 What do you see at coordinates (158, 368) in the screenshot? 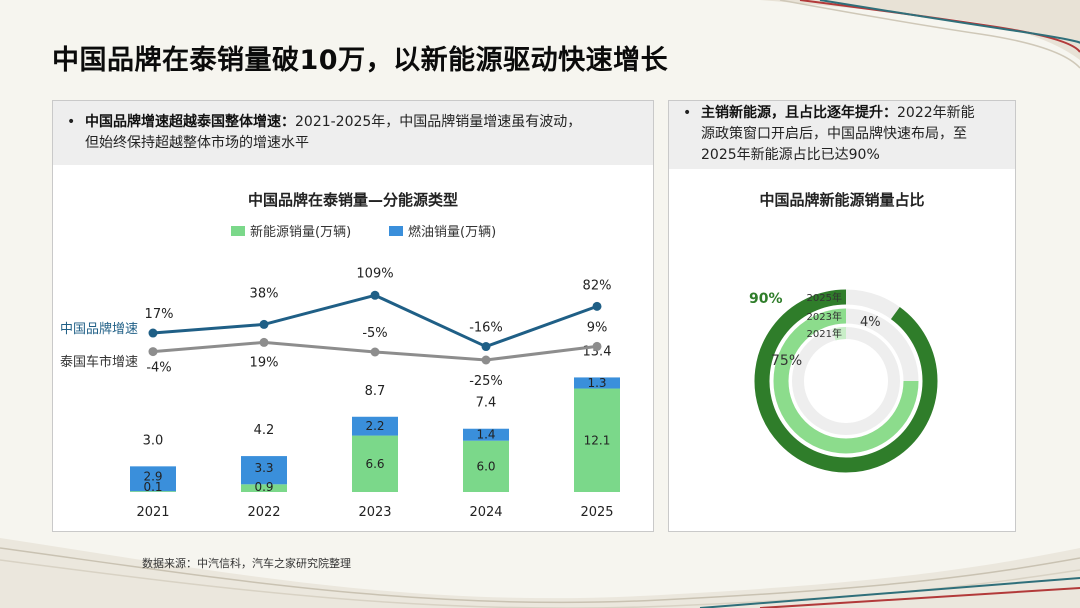
I see `thai-growth-label-2021: -4%` at bounding box center [158, 368].